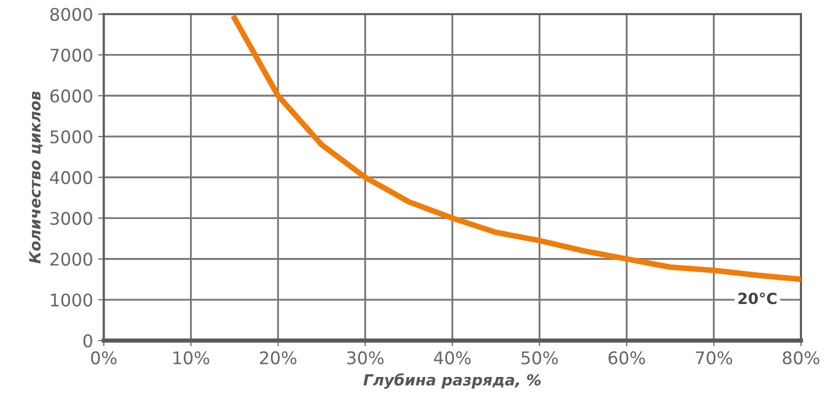 This screenshot has height=403, width=830. Describe the element at coordinates (71, 218) in the screenshot. I see `y-tick-label: 3000` at that location.